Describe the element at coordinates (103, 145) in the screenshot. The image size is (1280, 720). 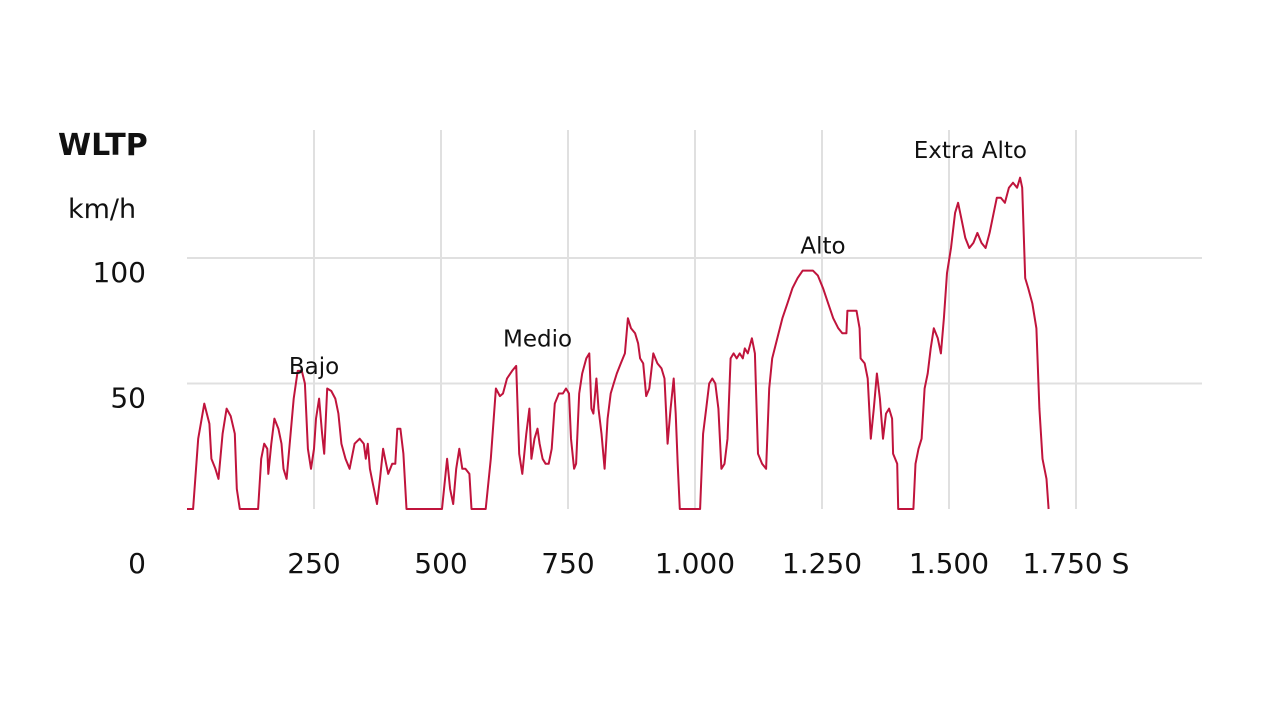
I see `chart-title: WLTP` at that location.